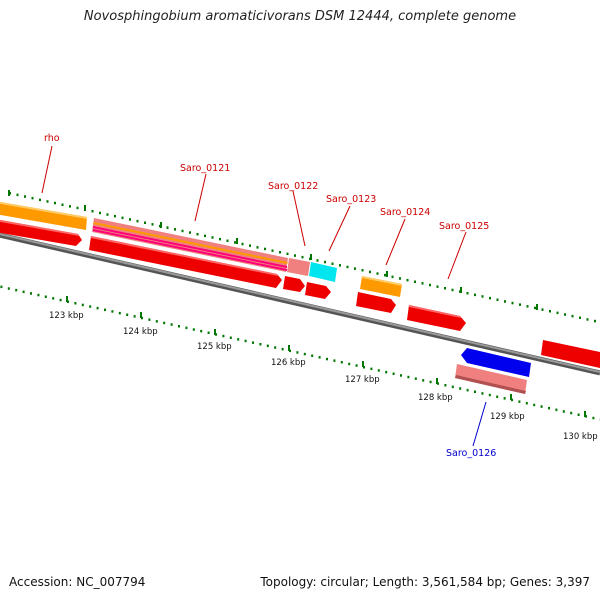 The height and width of the screenshot is (600, 600). I want to click on cds-saro-0126-reverse, so click(496, 362).